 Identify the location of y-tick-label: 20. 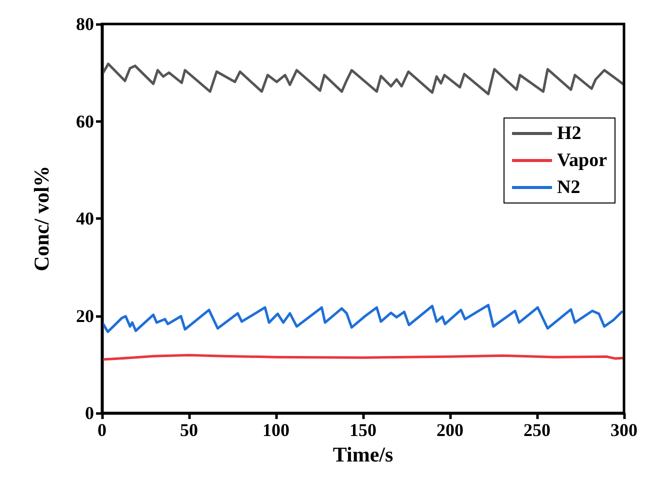
(85, 316).